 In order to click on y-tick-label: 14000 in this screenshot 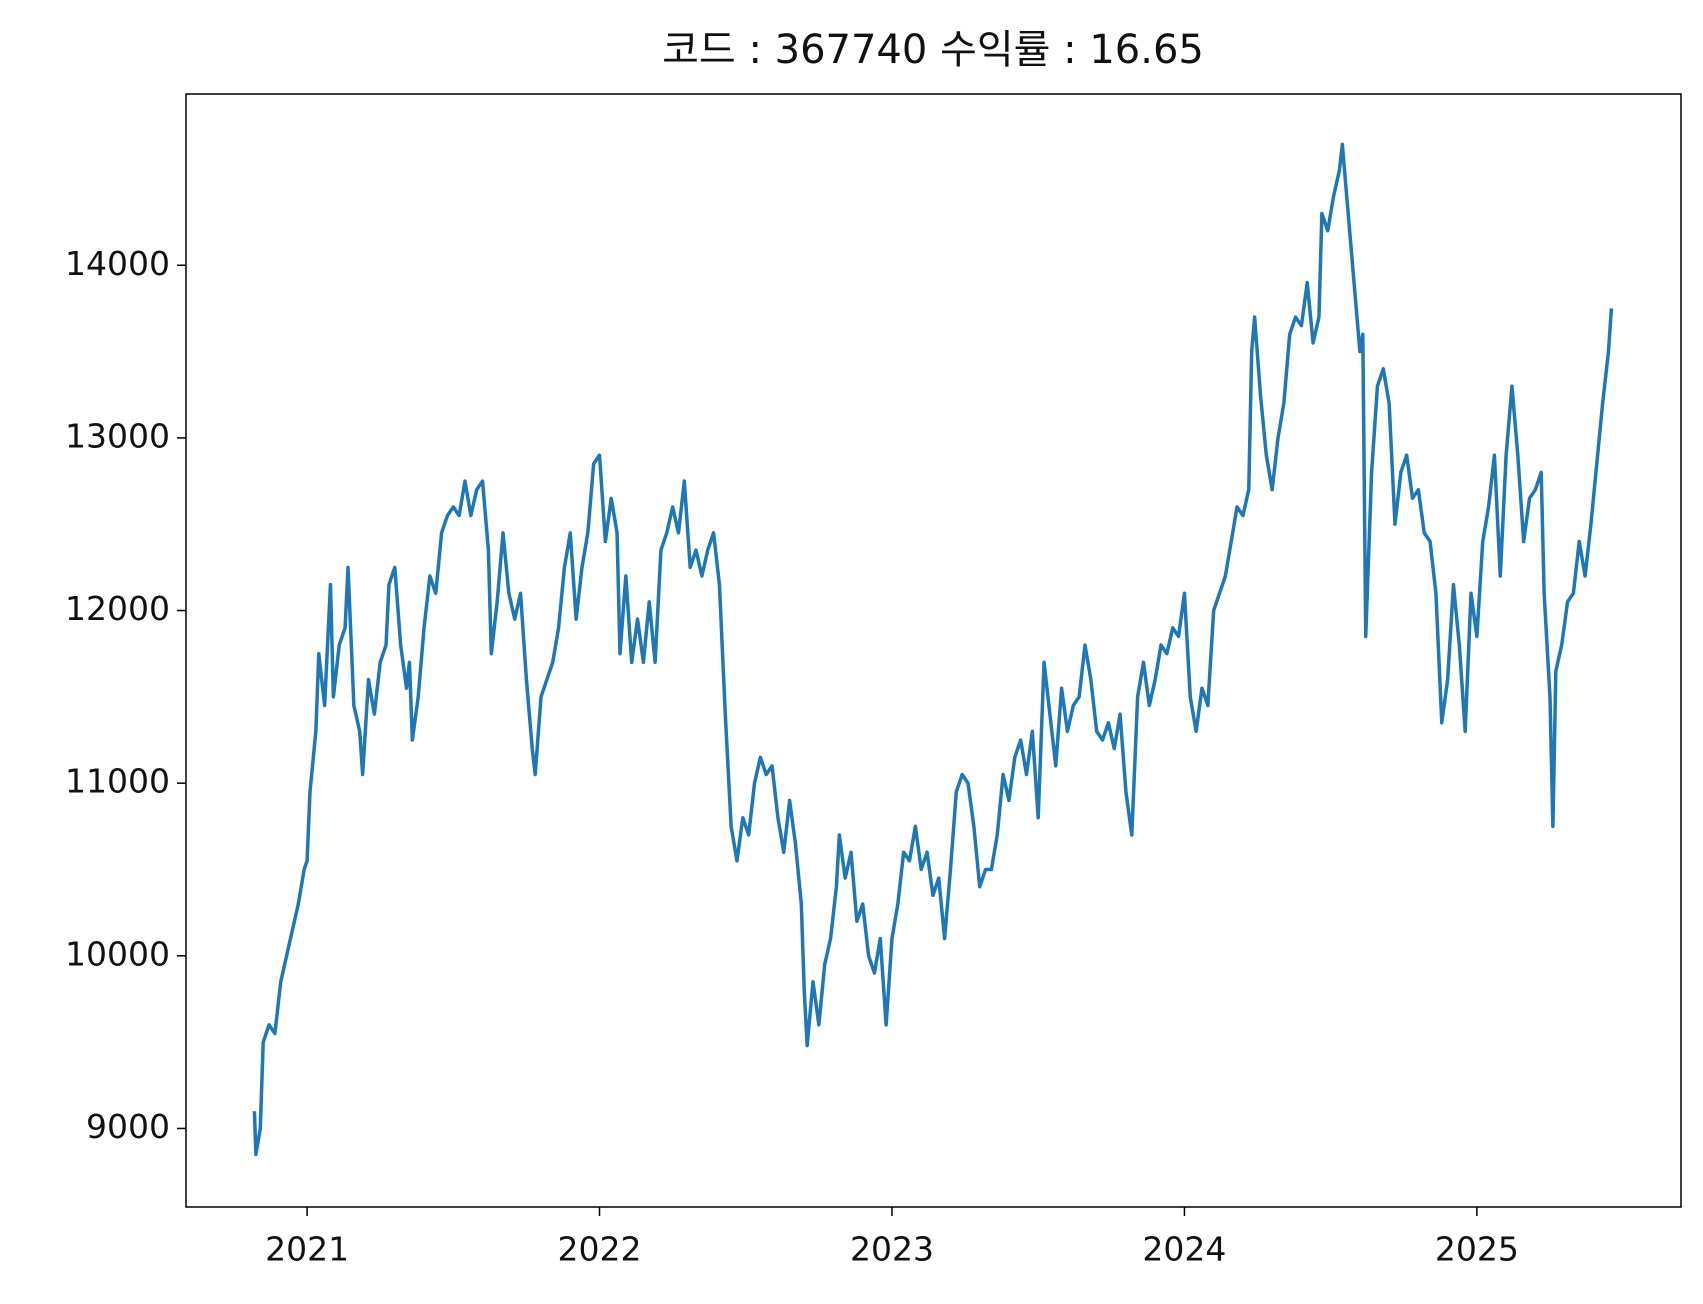, I will do `click(117, 263)`.